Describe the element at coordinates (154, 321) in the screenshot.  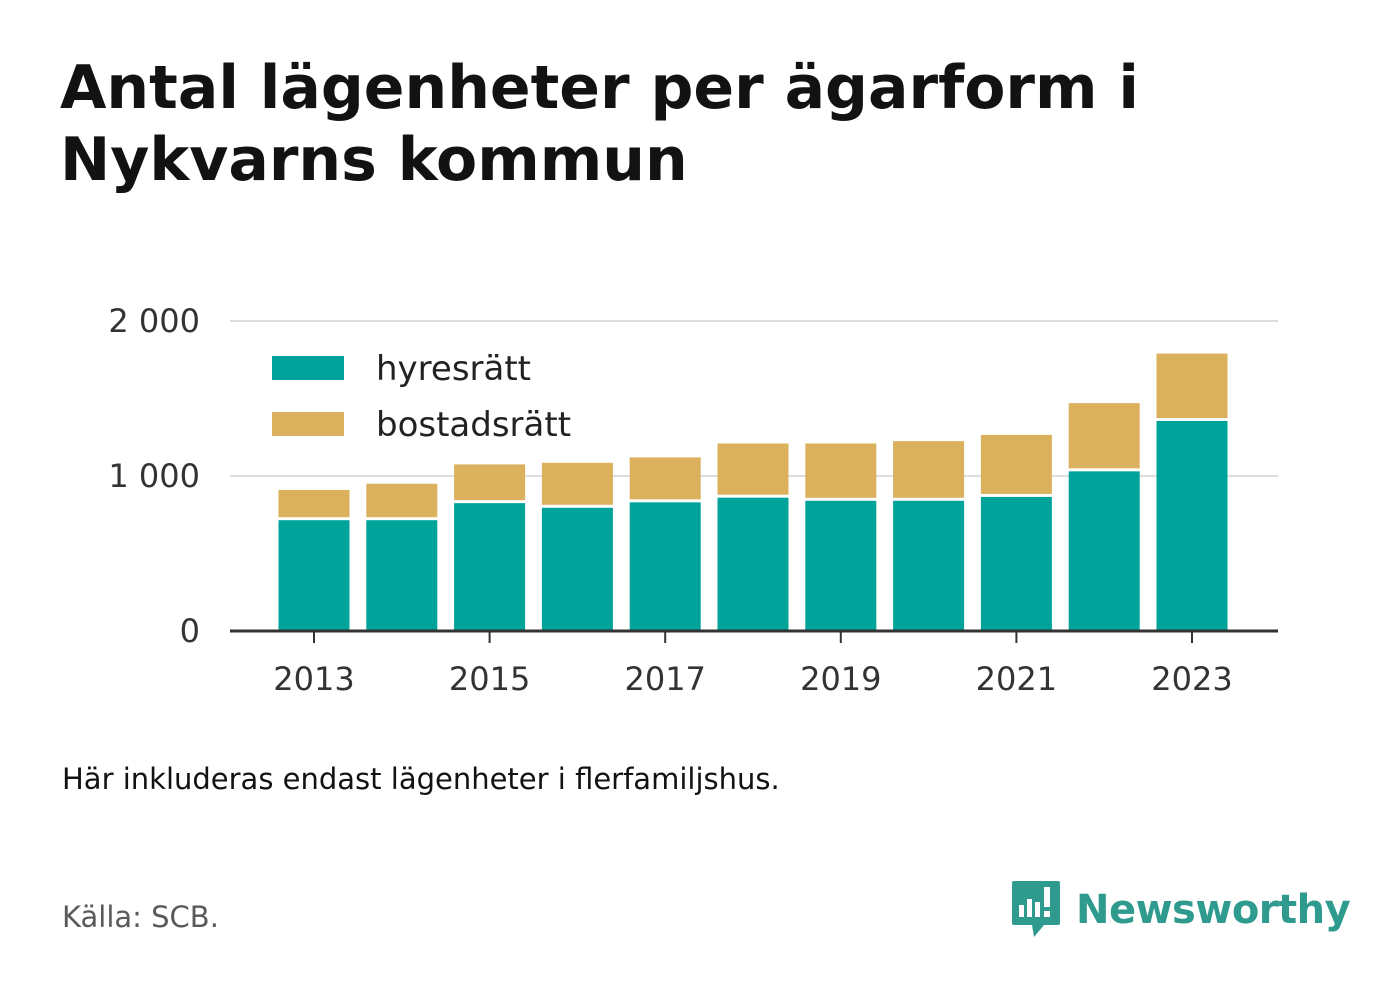
I see `y-tick-label: 2 000` at that location.